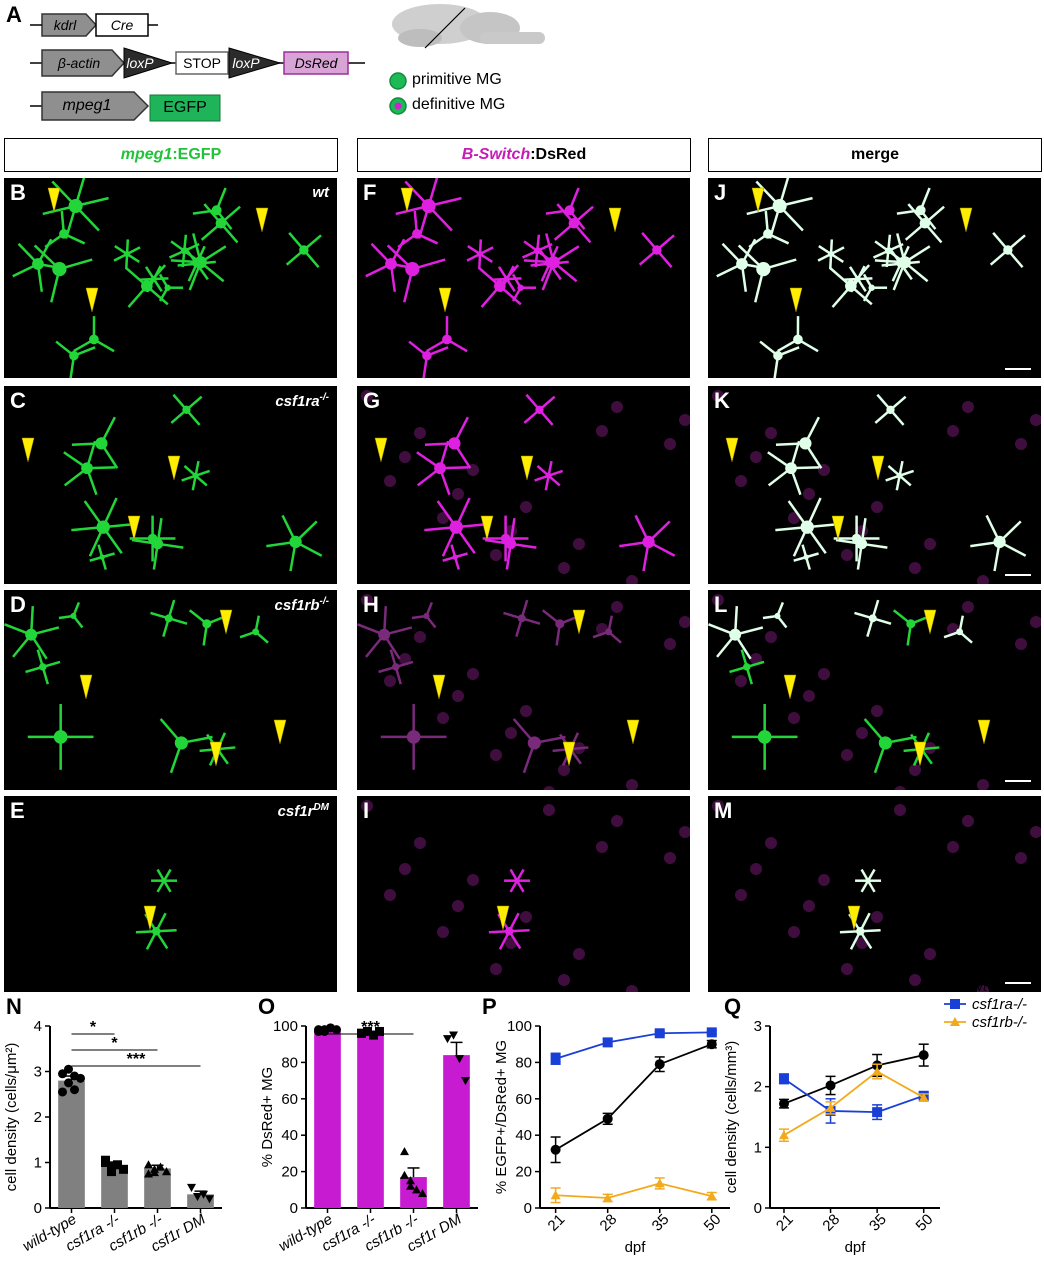 The width and height of the screenshot is (1044, 1280). I want to click on loxp-label-2: loxP, so click(246, 63).